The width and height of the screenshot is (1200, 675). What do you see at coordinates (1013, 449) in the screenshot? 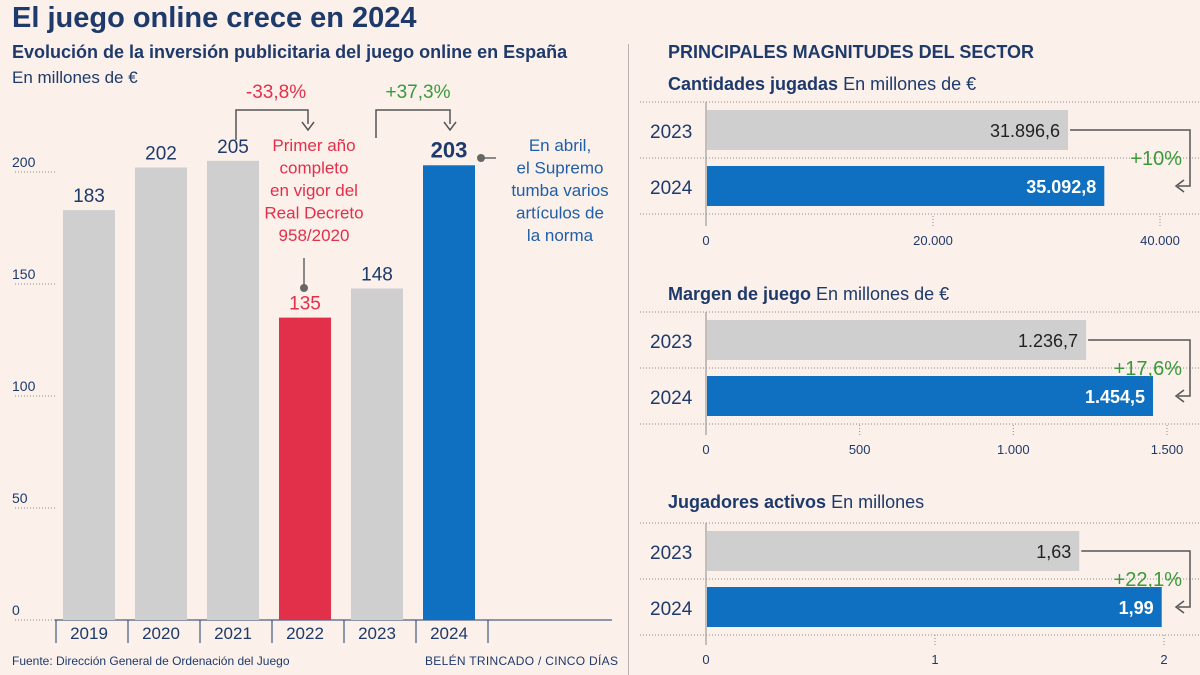
I see `x-tick-label: 1.000` at bounding box center [1013, 449].